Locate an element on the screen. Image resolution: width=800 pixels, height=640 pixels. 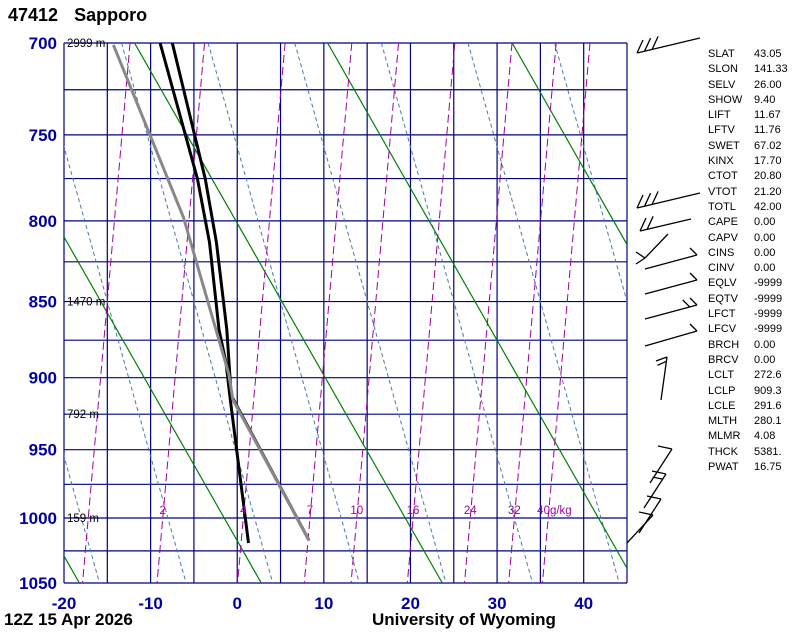
stat-label: BRCH is located at coordinates (724, 344).